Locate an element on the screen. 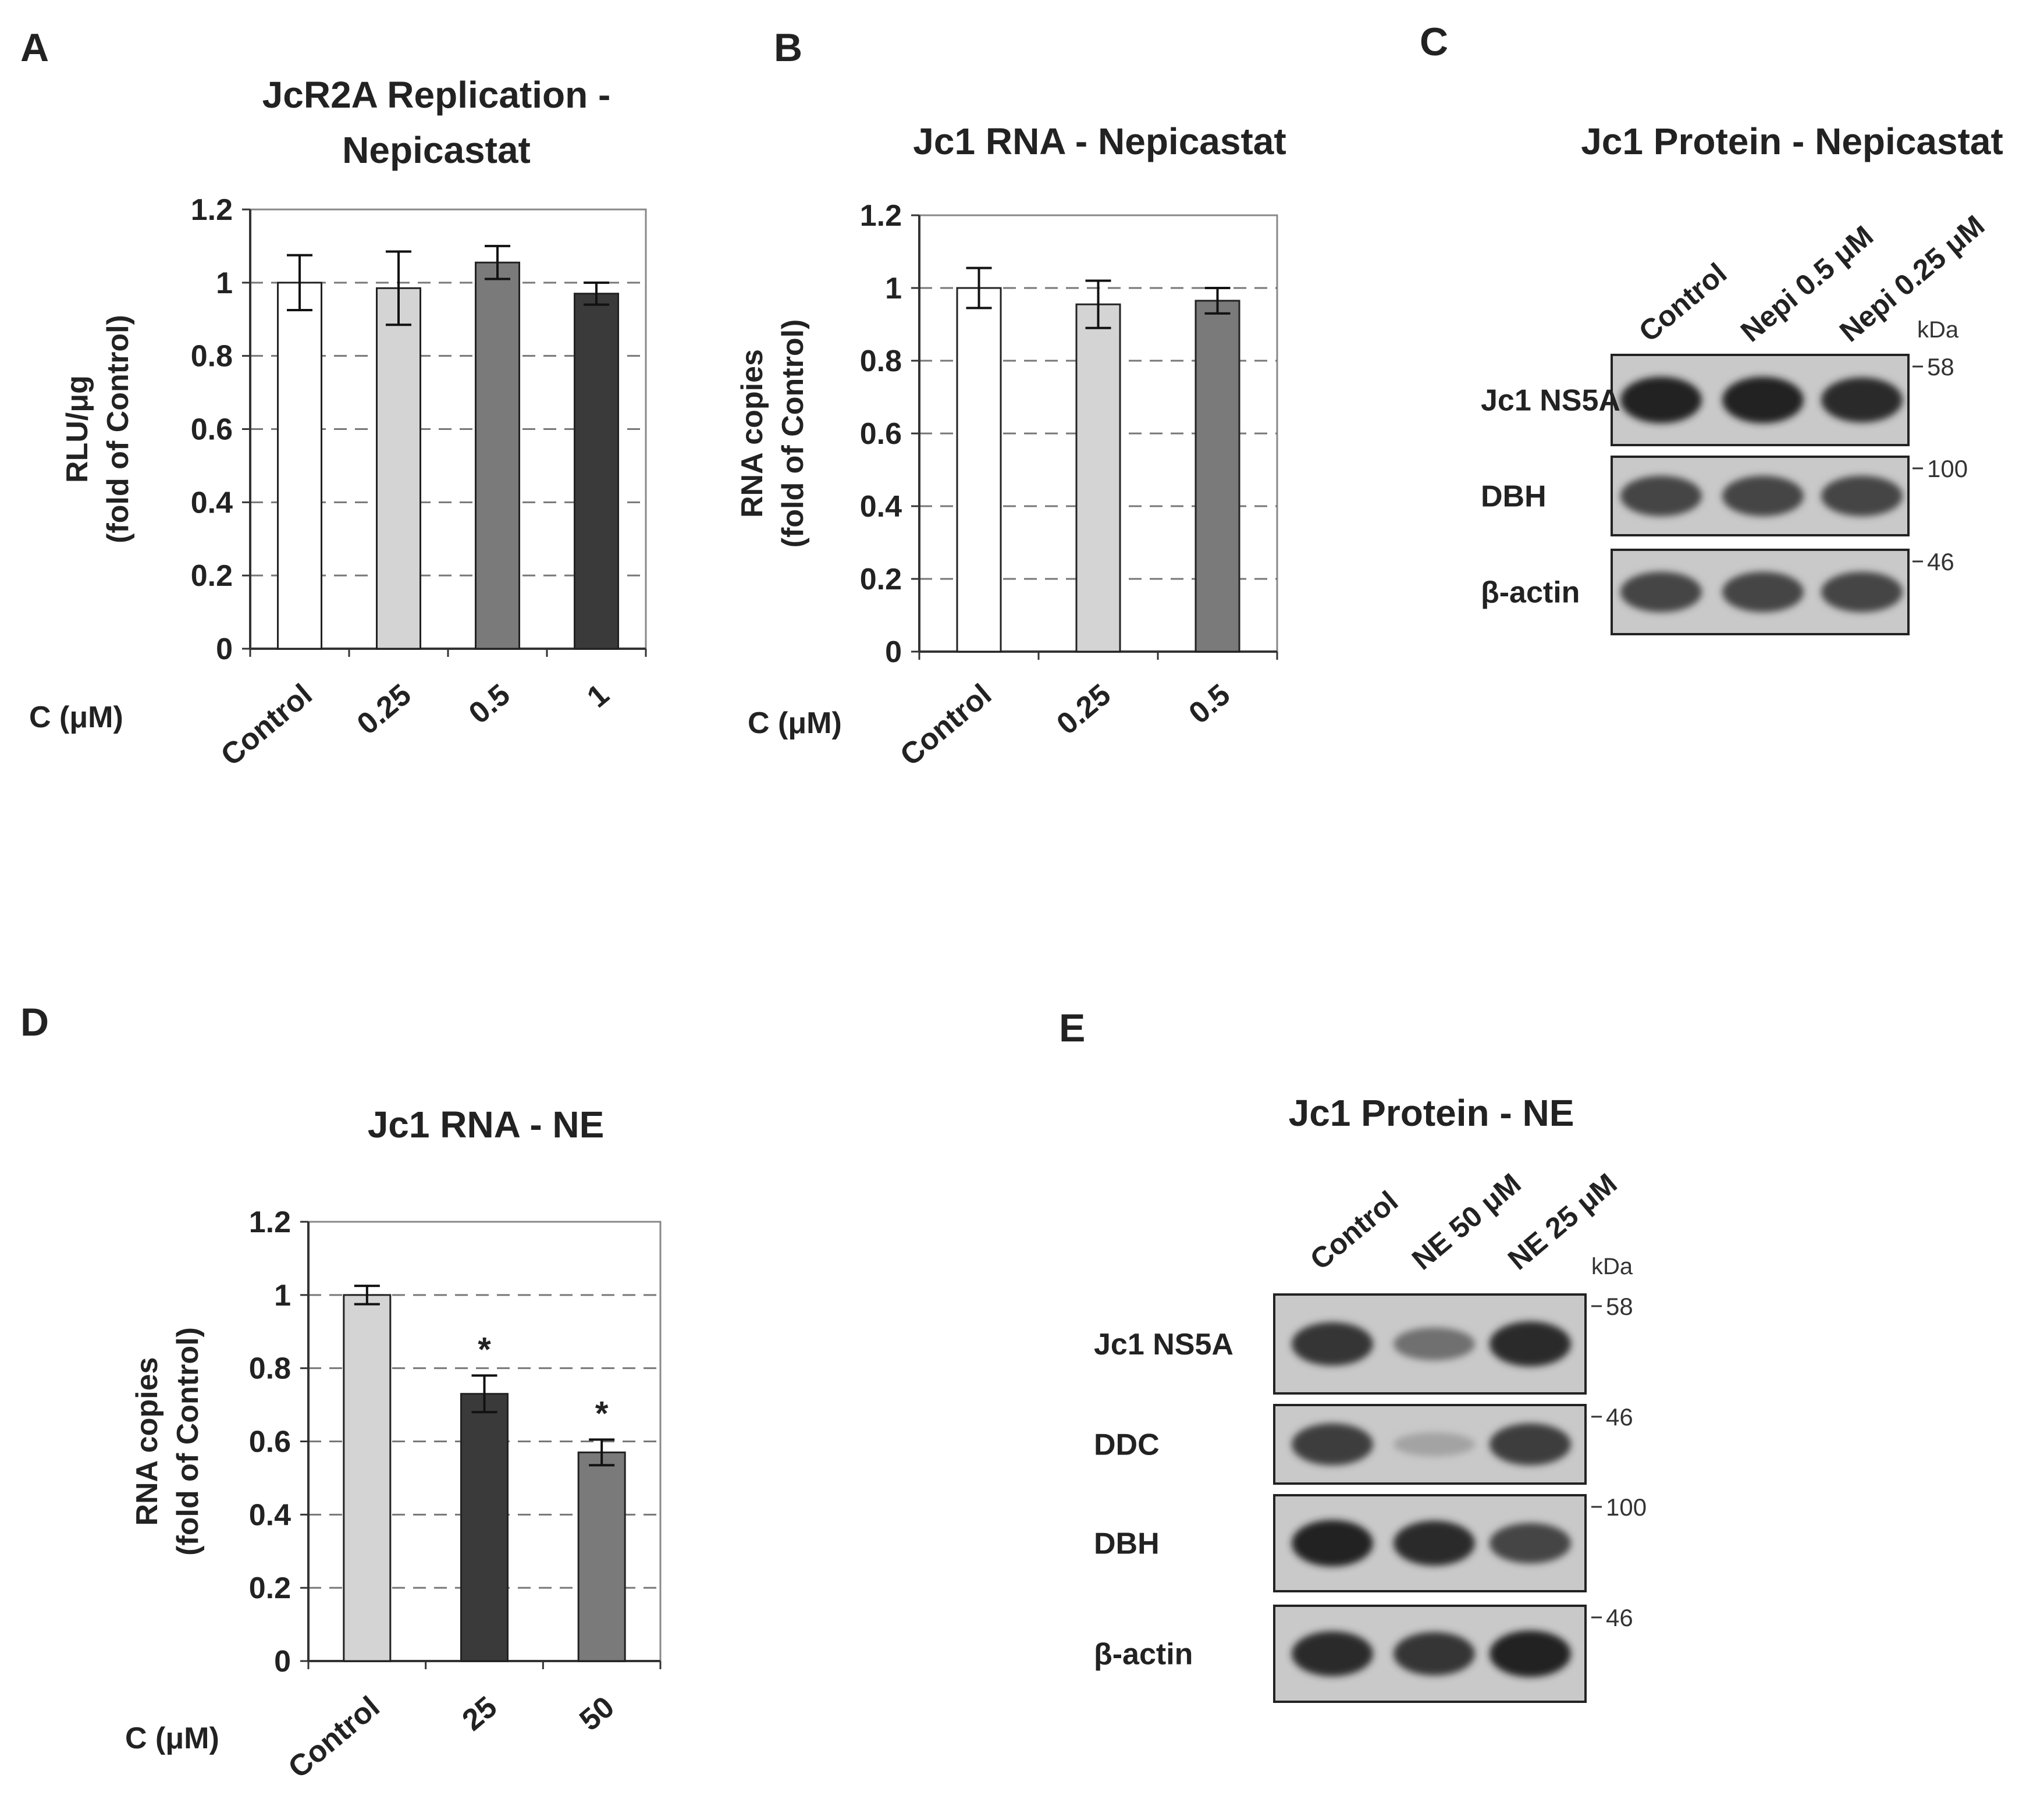  chart-title: Jc1 RNA - Nepicastat is located at coordinates (1099, 141).